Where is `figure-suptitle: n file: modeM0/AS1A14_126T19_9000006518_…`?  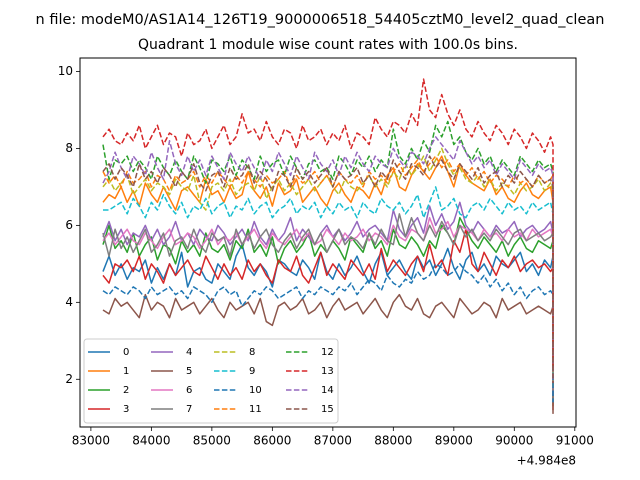 figure-suptitle: n file: modeM0/AS1A14_126T19_9000006518_… is located at coordinates (320, 20).